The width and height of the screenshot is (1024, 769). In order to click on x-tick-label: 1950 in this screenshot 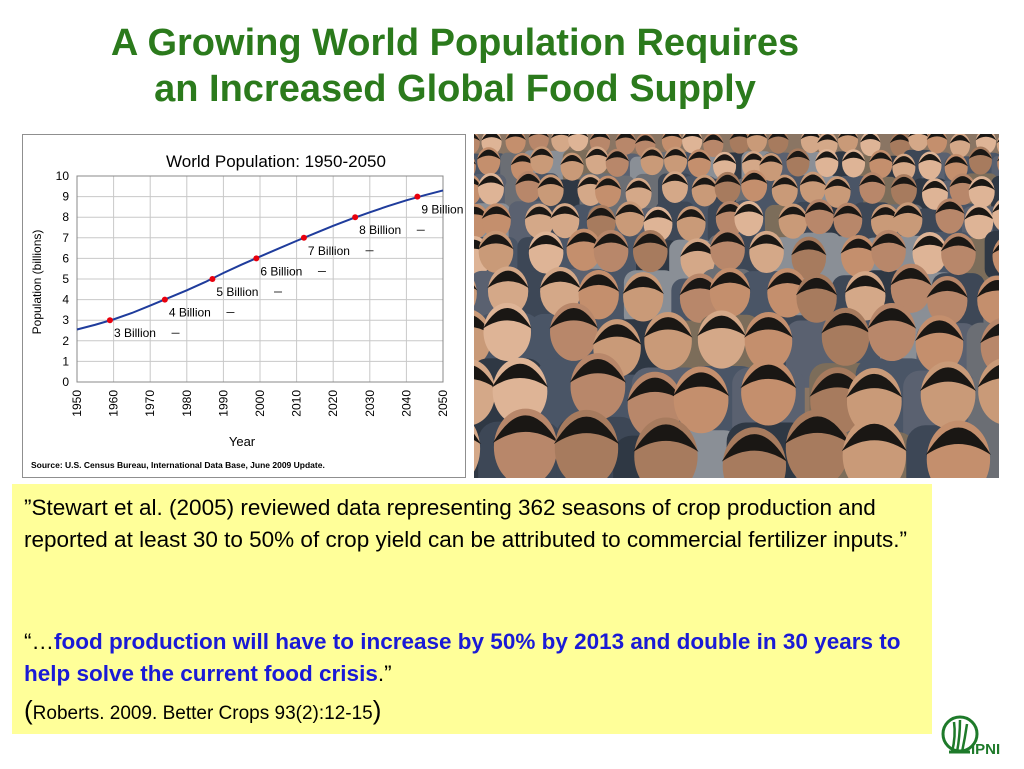, I will do `click(77, 403)`.